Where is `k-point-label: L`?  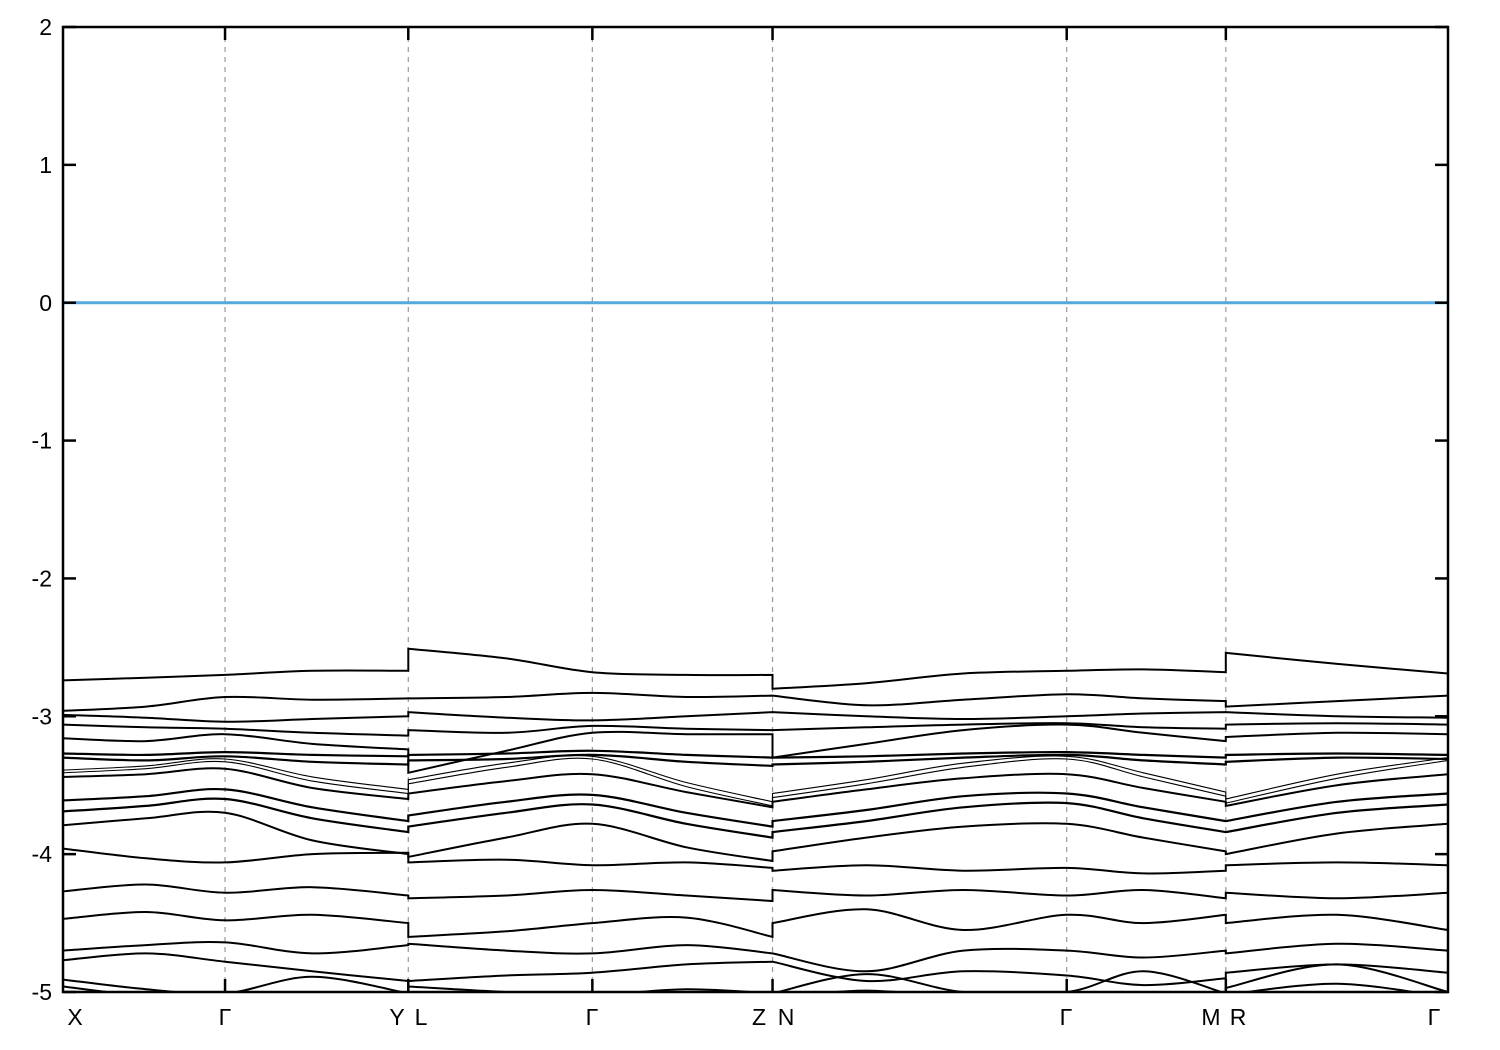 k-point-label: L is located at coordinates (421, 1017).